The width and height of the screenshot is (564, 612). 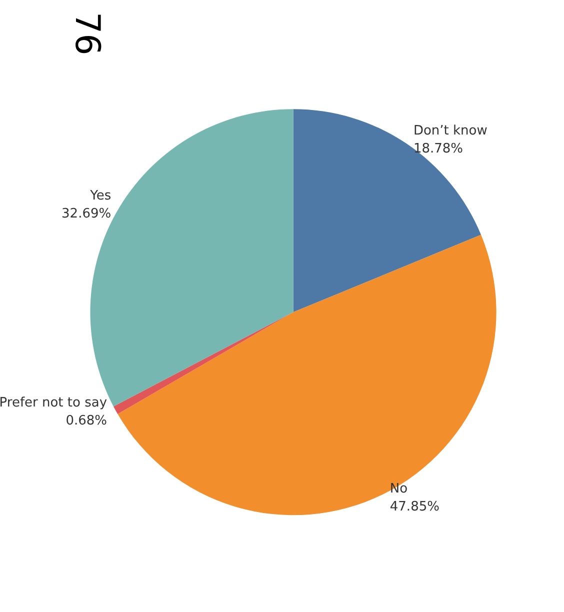 What do you see at coordinates (438, 149) in the screenshot?
I see `data-label: 18.78%` at bounding box center [438, 149].